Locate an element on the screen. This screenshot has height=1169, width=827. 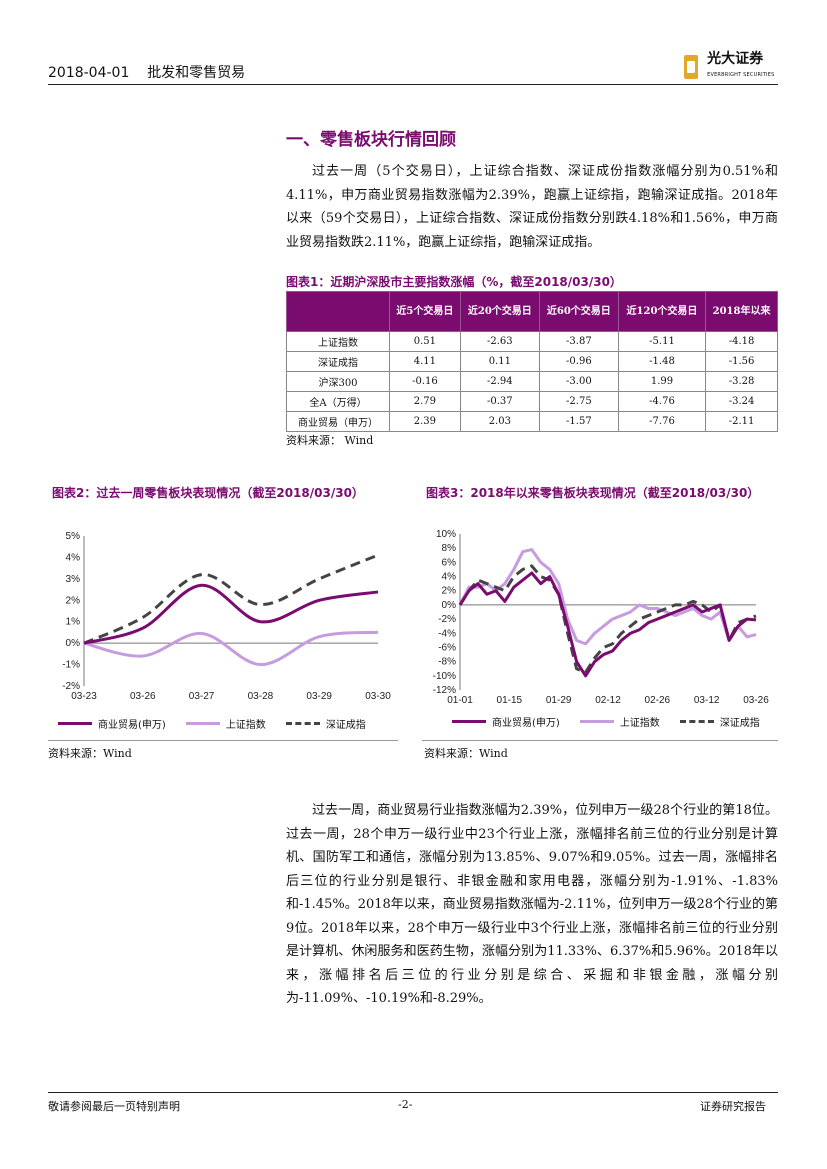
table-cell: -2.11 is located at coordinates (741, 421).